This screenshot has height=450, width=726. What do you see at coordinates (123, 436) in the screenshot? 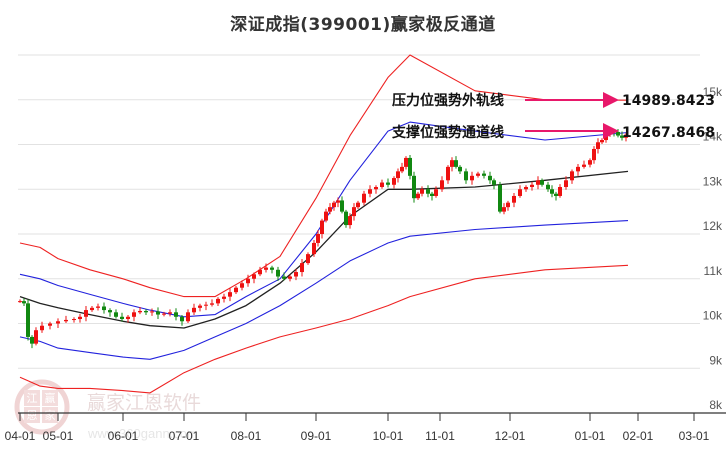
I see `x-tick-label: 06-01` at bounding box center [123, 436].